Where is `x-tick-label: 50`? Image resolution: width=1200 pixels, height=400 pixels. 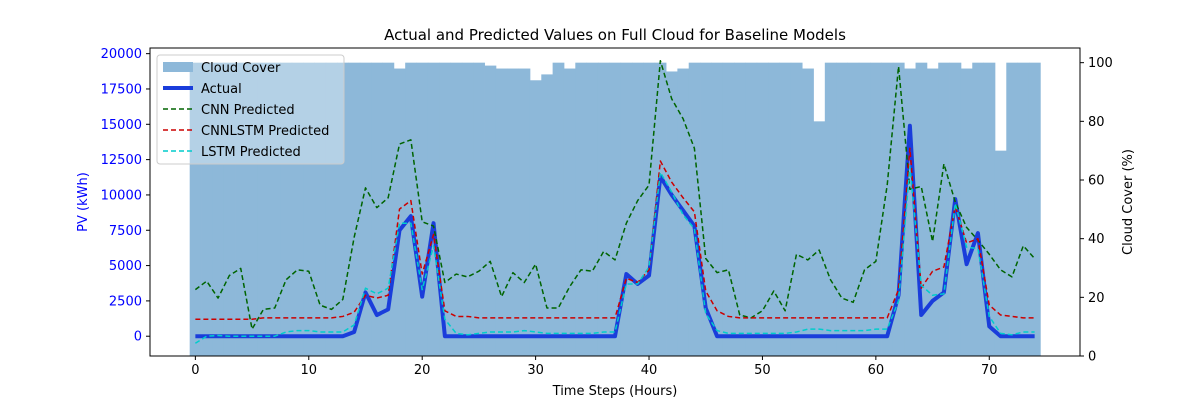
x-tick-label: 50 is located at coordinates (762, 370).